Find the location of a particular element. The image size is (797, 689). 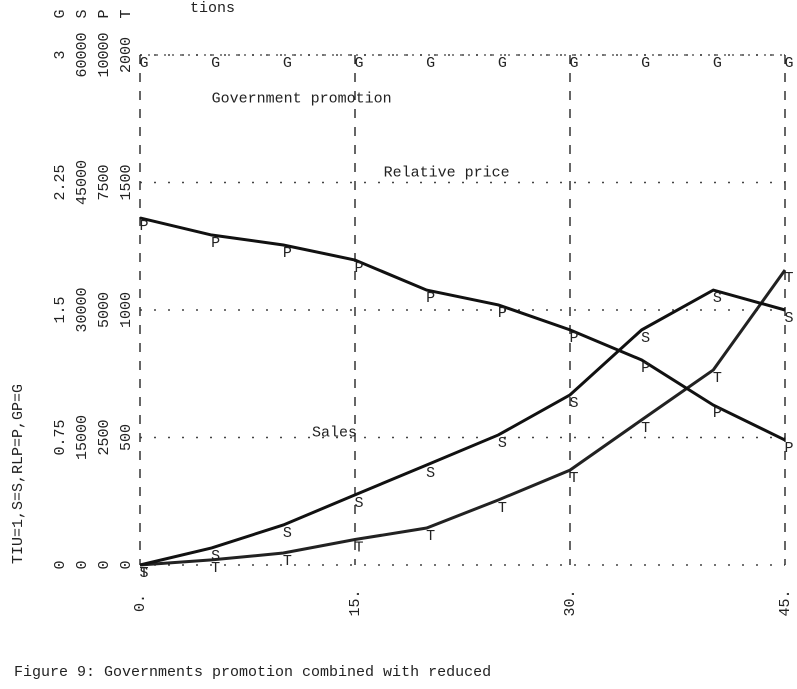

x-tick-label: 15. is located at coordinates (355, 602).